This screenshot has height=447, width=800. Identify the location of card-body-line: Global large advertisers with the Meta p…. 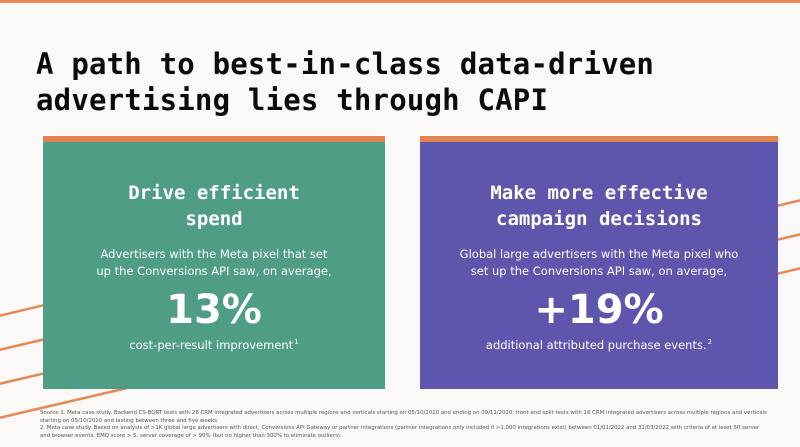
(599, 254).